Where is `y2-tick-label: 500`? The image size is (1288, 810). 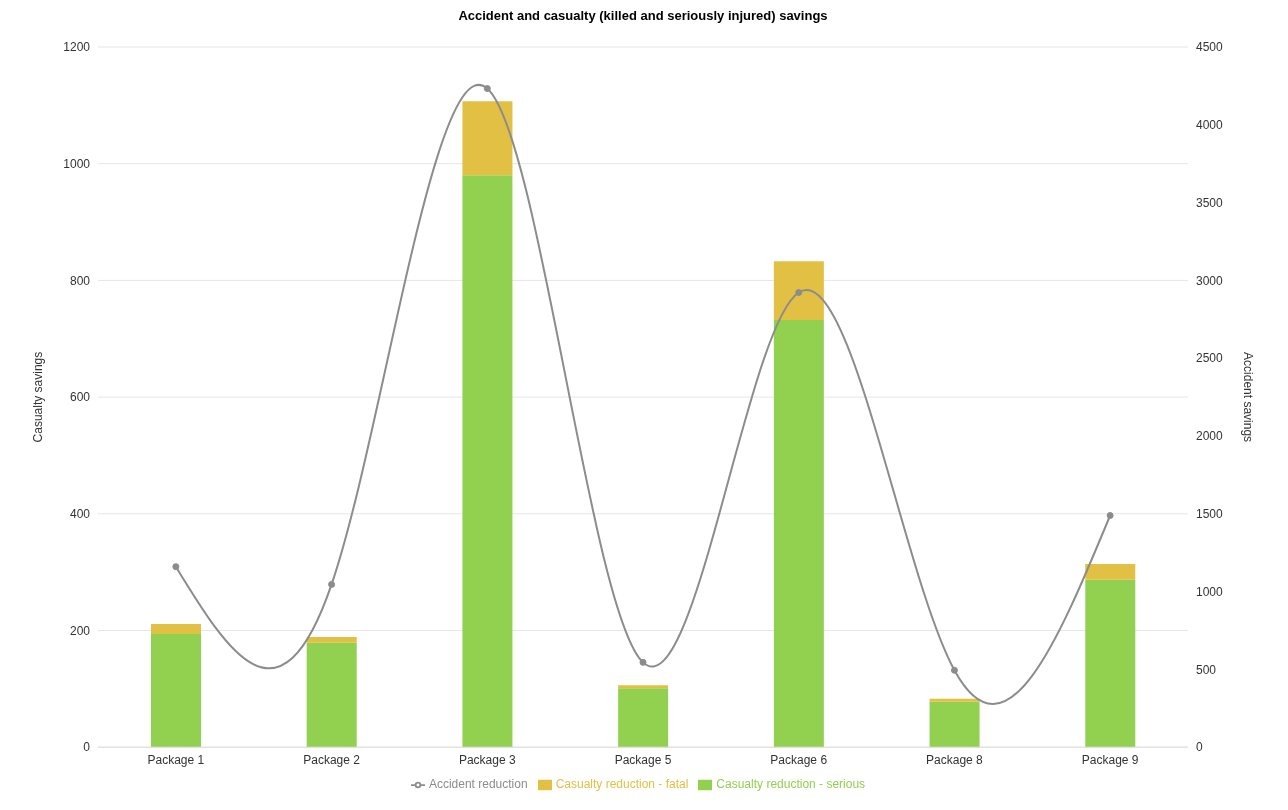
y2-tick-label: 500 is located at coordinates (1206, 669).